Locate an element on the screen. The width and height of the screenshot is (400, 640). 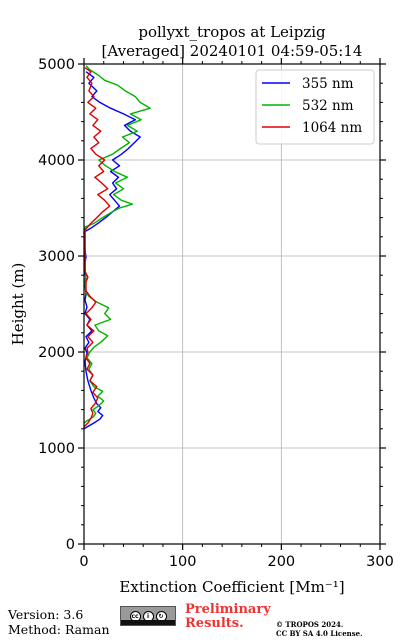
y-tick-label-2: 2000 is located at coordinates (56, 353).